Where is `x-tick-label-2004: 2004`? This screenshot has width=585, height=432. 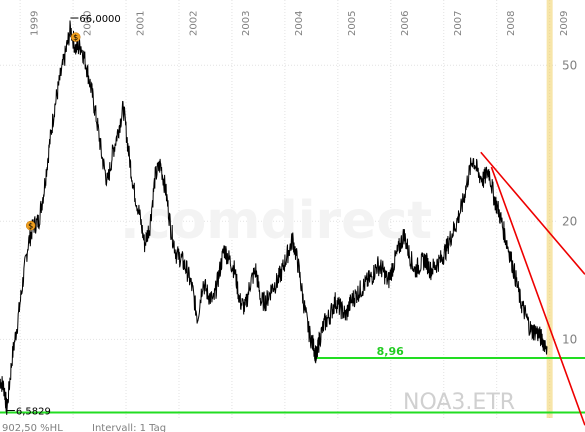
x-tick-label-2004: 2004 is located at coordinates (299, 23).